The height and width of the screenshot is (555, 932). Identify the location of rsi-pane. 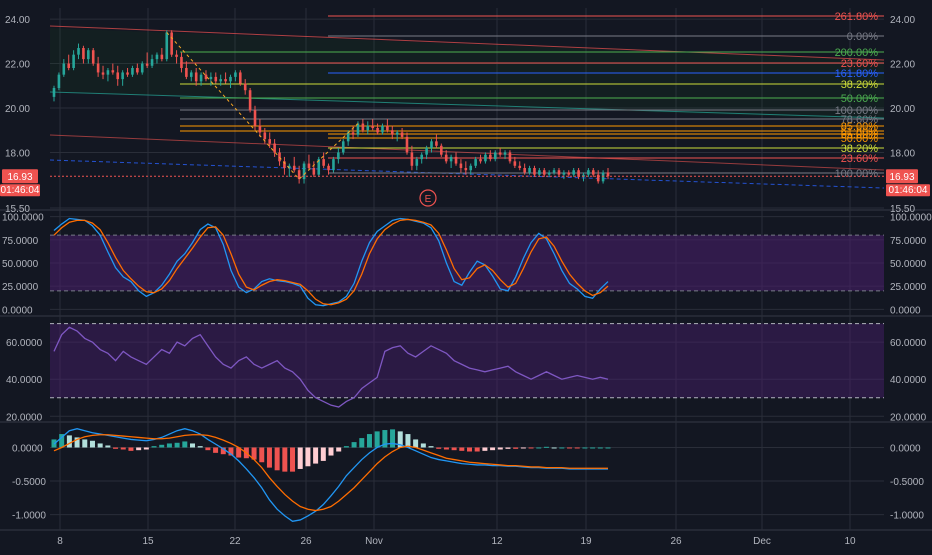
(467, 365).